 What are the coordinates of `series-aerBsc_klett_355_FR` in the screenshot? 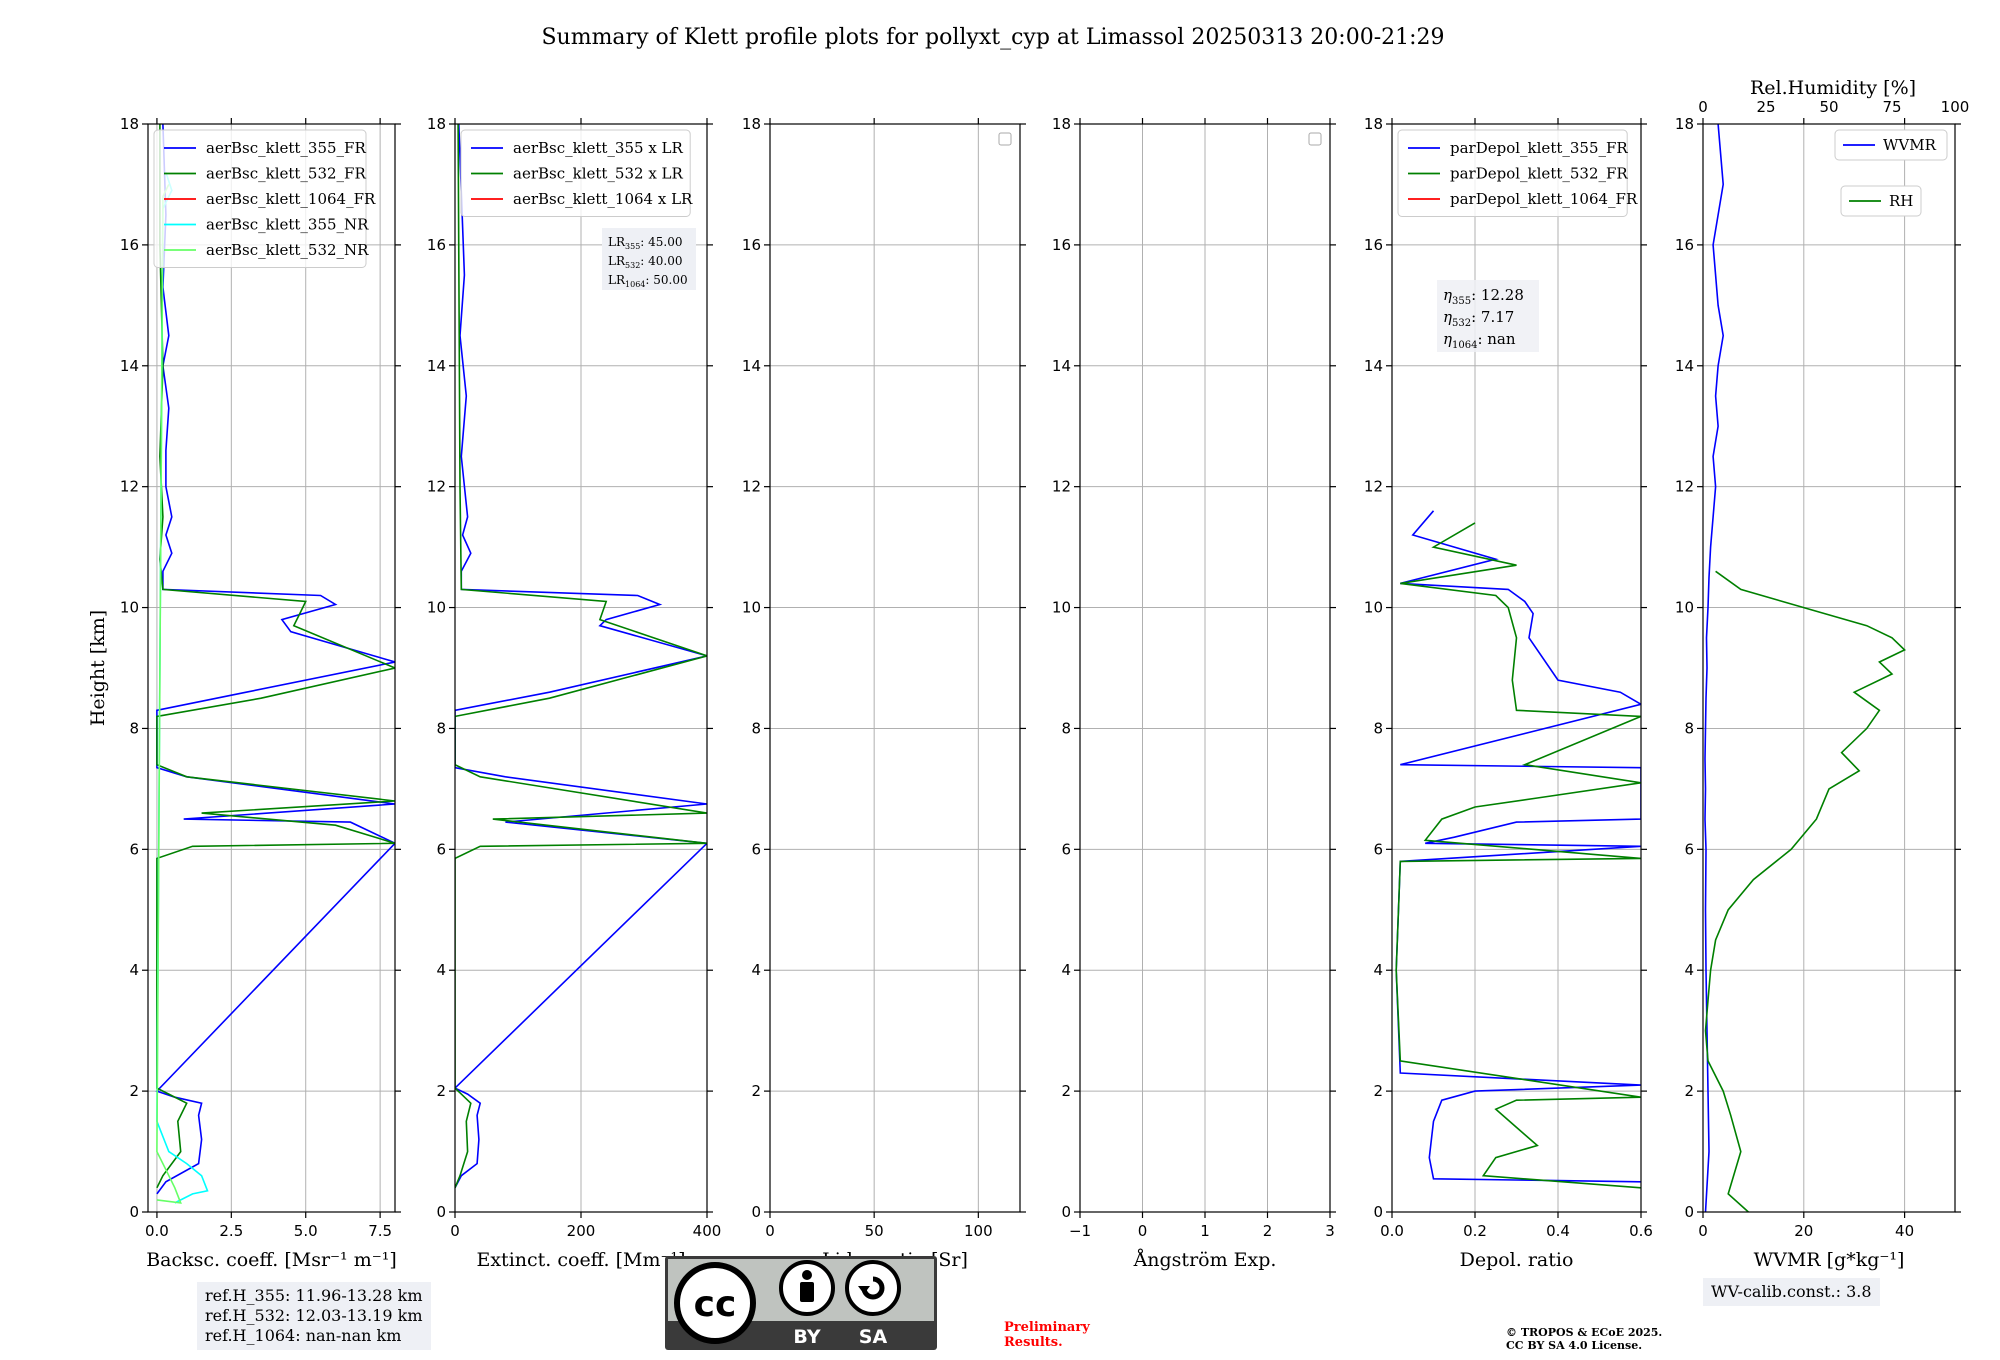 It's located at (275, 659).